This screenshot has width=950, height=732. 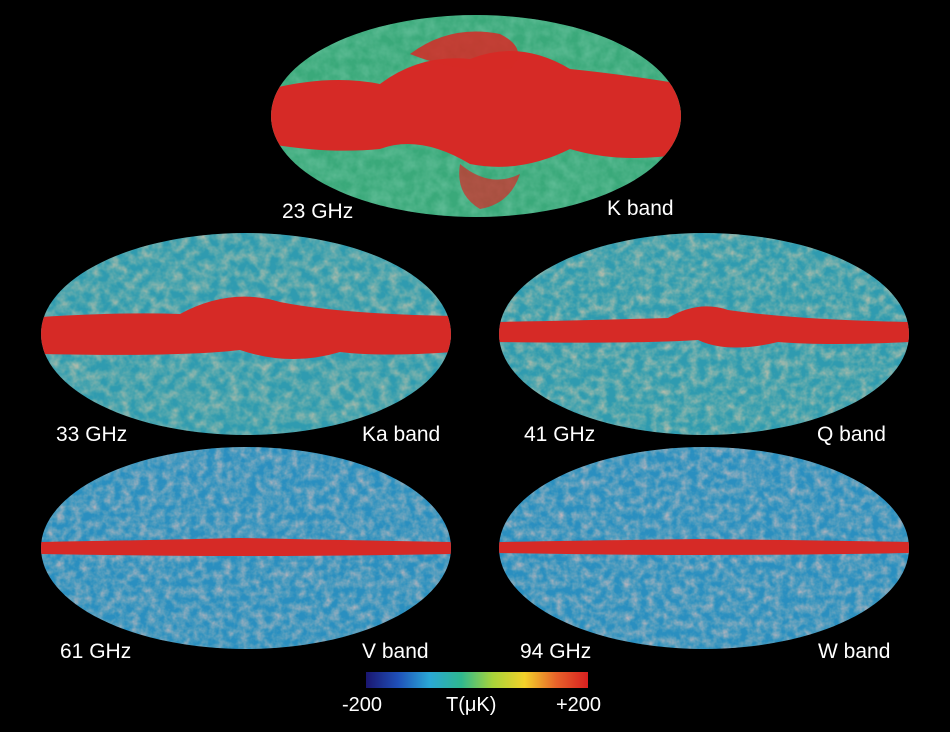 I want to click on sky-map-ka-band, so click(x=246, y=334).